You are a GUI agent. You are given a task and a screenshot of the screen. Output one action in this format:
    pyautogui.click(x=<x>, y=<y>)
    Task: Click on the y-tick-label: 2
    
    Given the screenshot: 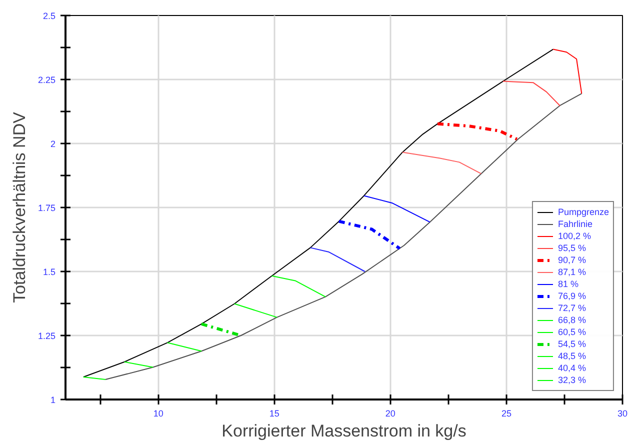 What is the action you would take?
    pyautogui.click(x=53, y=144)
    